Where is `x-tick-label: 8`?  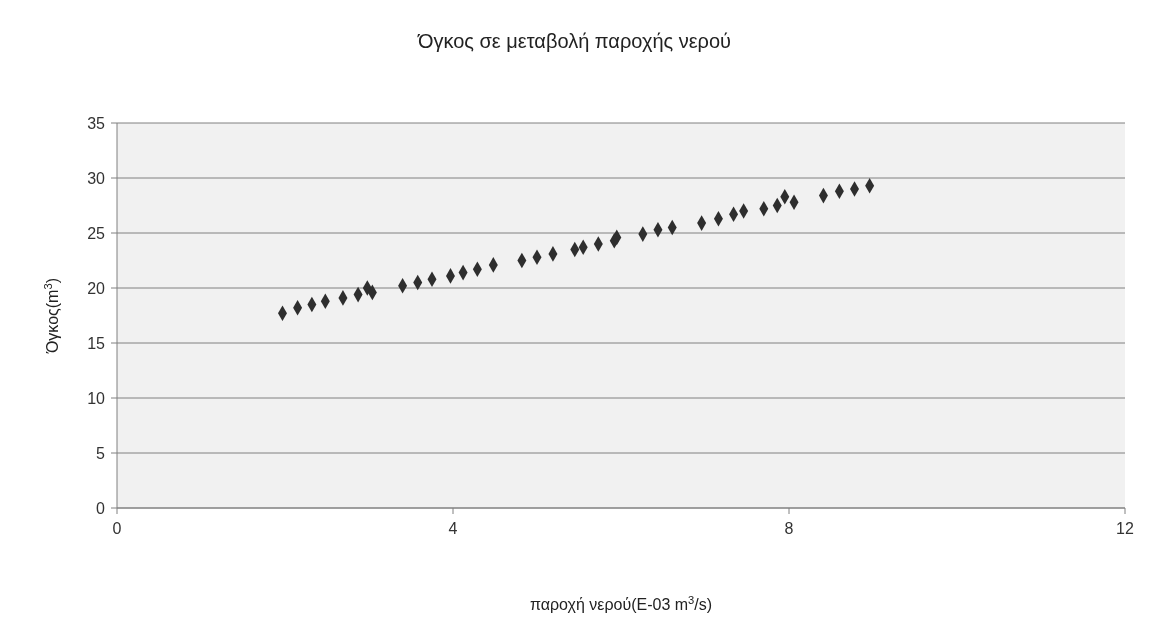
x-tick-label: 8 is located at coordinates (789, 528).